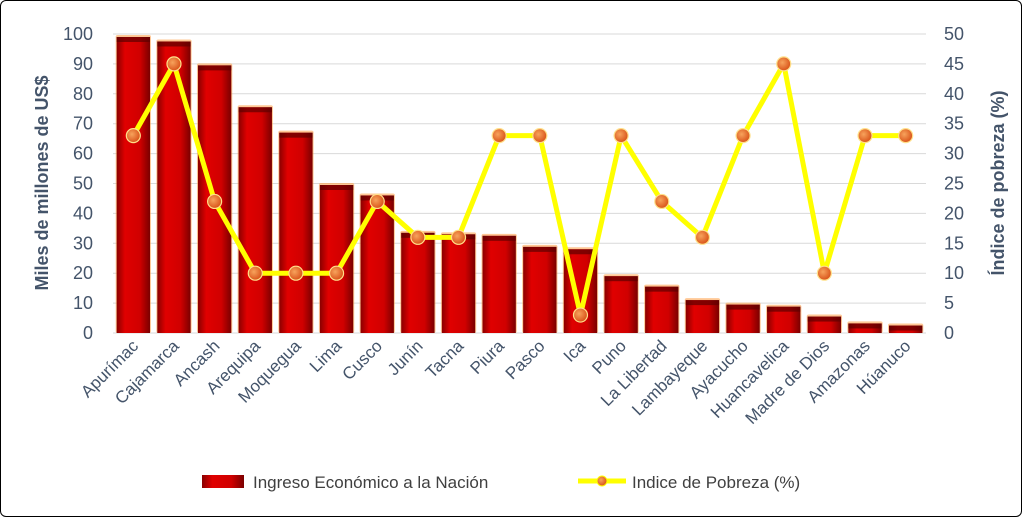  I want to click on legend-line-marker, so click(602, 481).